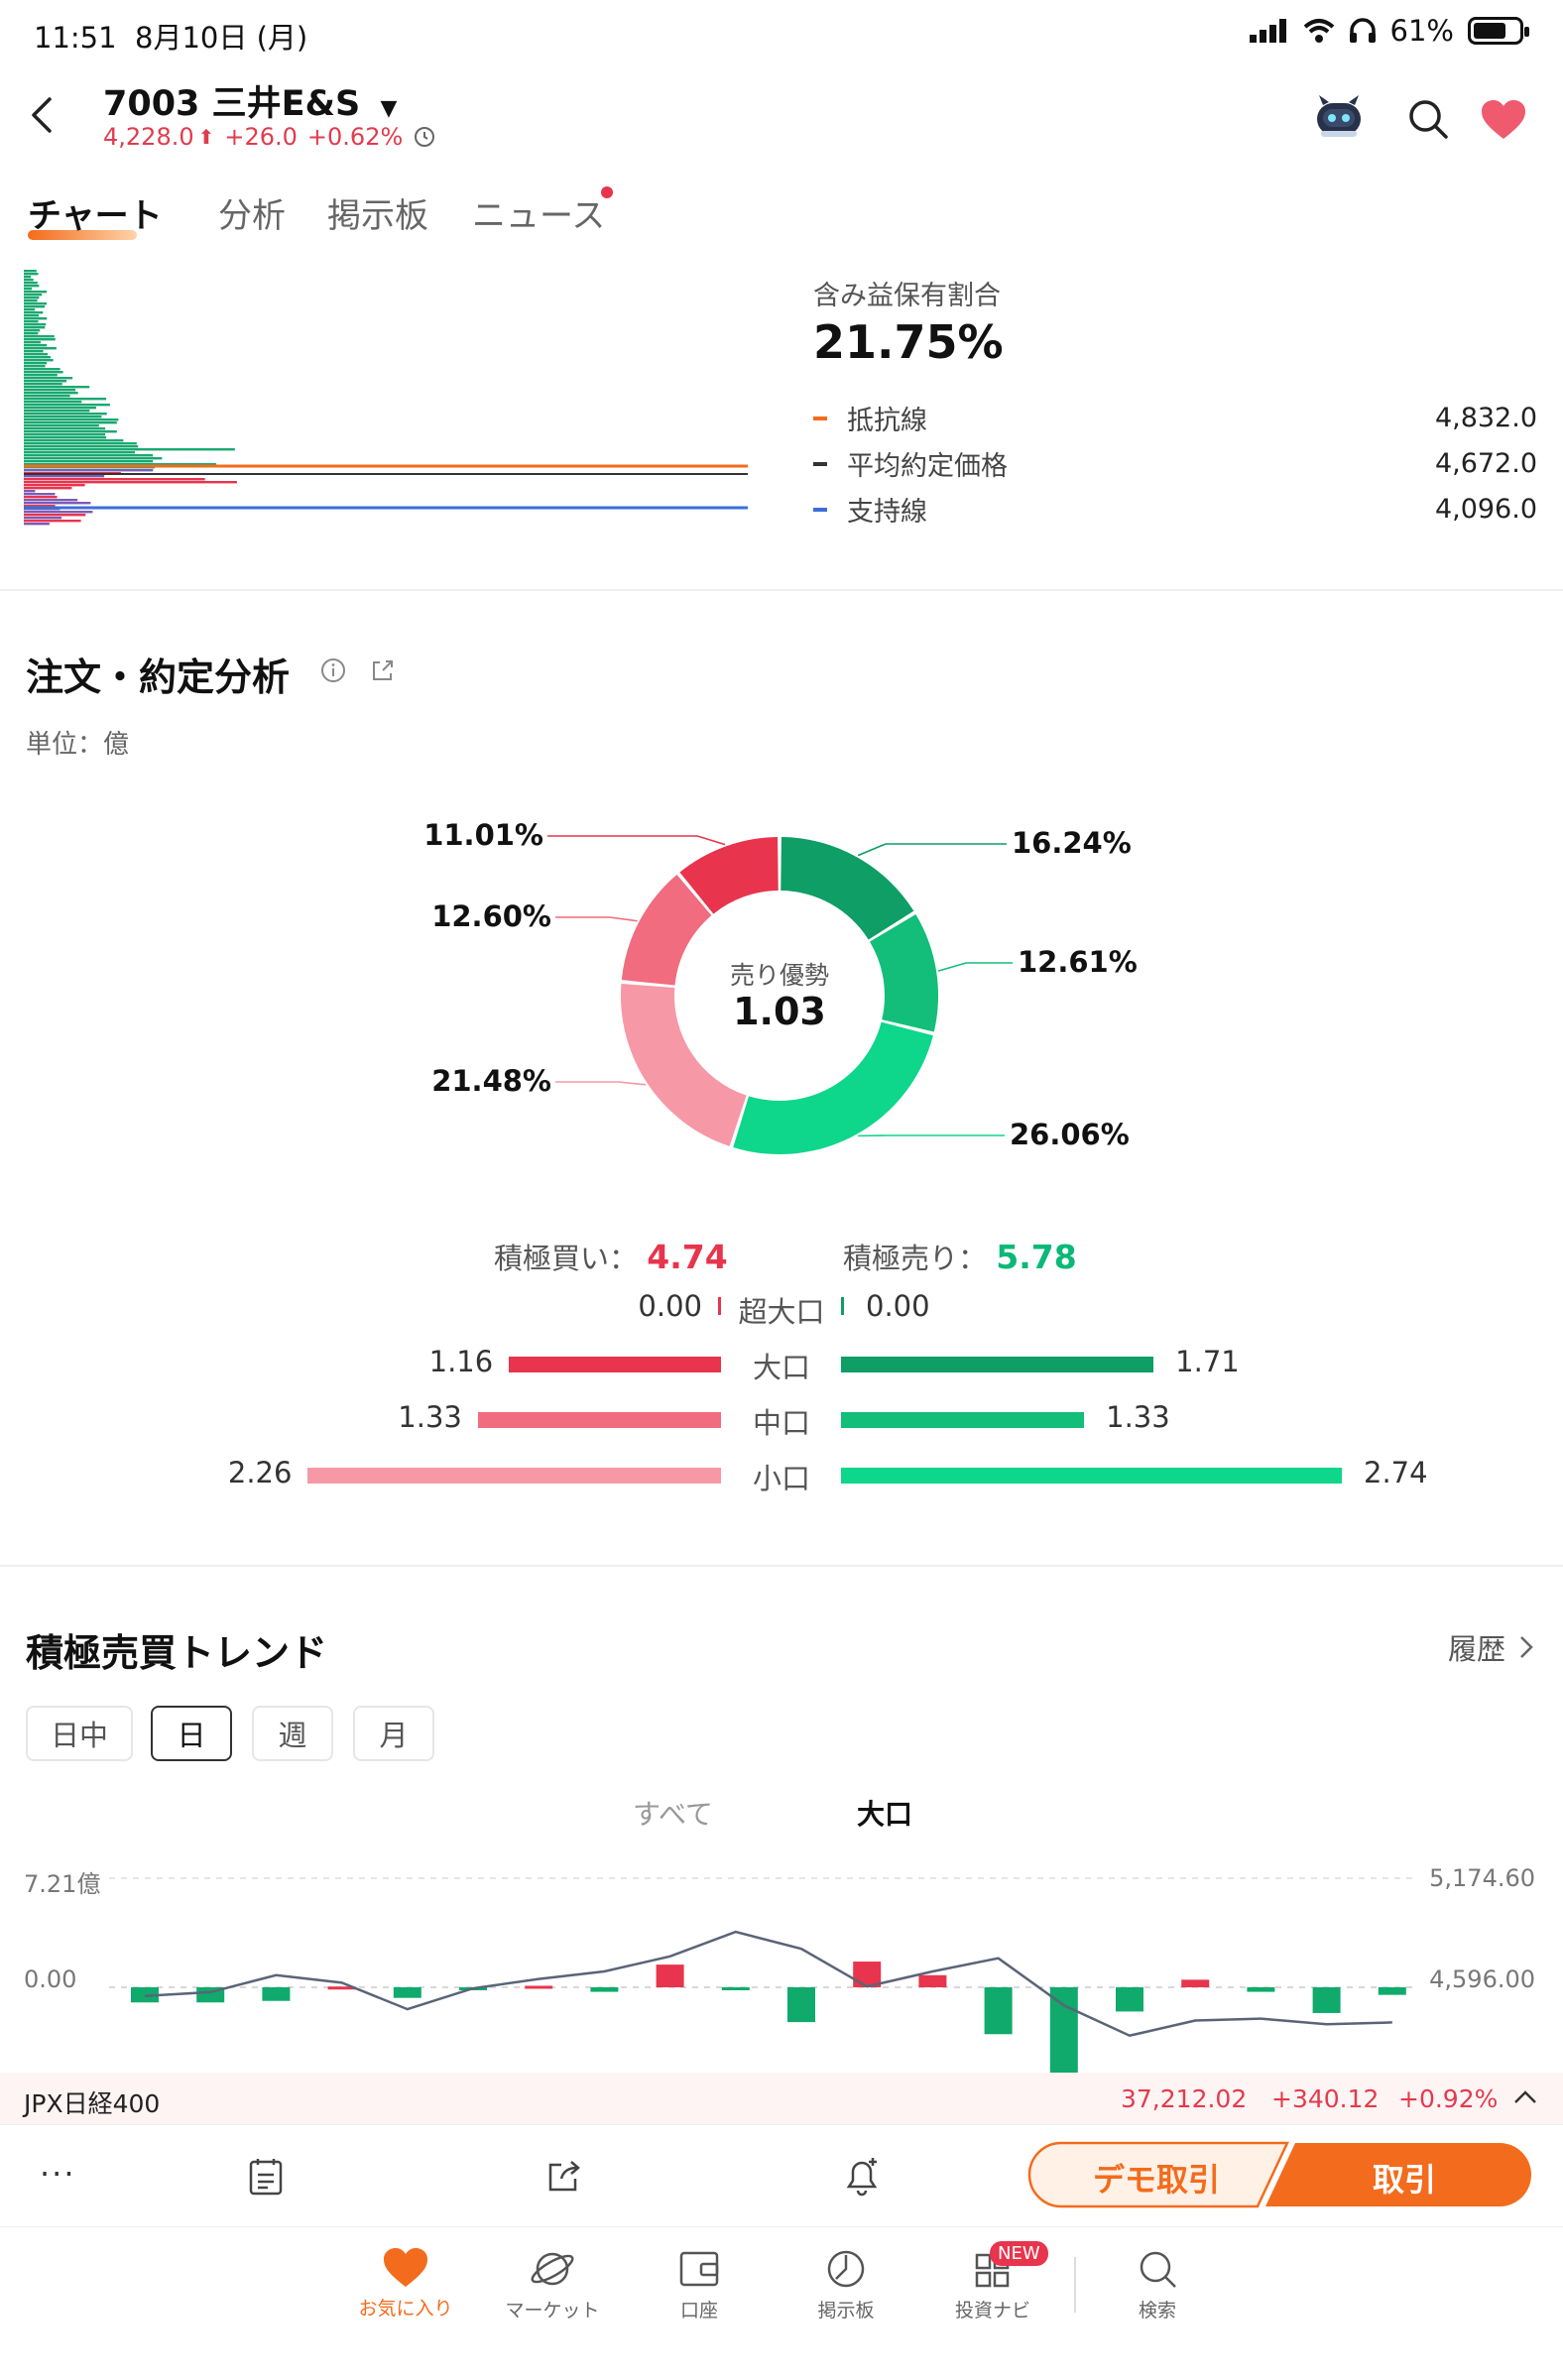 The height and width of the screenshot is (2380, 1563). What do you see at coordinates (79, 1733) in the screenshot?
I see `period-intraday: 日中` at bounding box center [79, 1733].